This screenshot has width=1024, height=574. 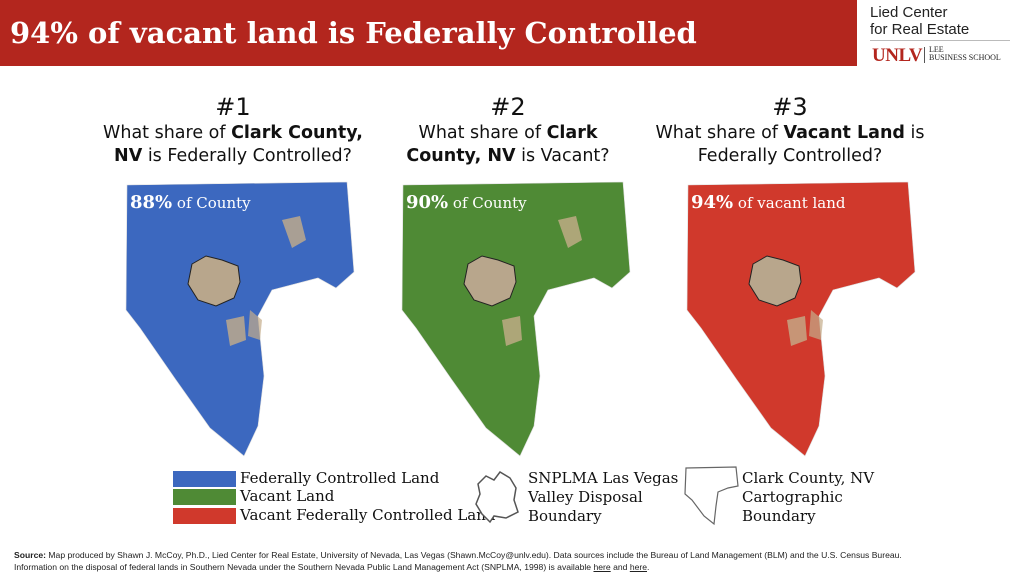 I want to click on legend-label-county: Clark County, NV Cartographic Boundary, so click(x=808, y=497).